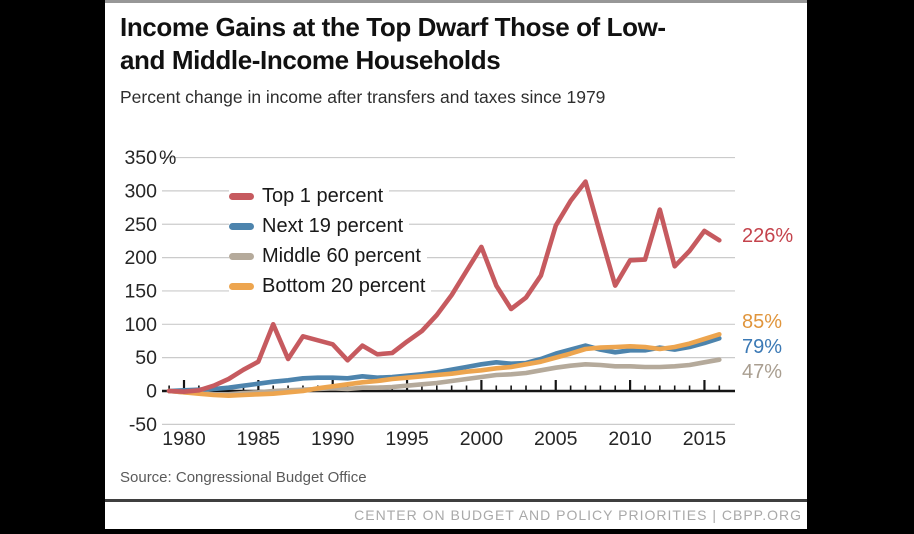 Image resolution: width=914 pixels, height=534 pixels. Describe the element at coordinates (184, 439) in the screenshot. I see `x-axis-tick-label: 1980` at that location.